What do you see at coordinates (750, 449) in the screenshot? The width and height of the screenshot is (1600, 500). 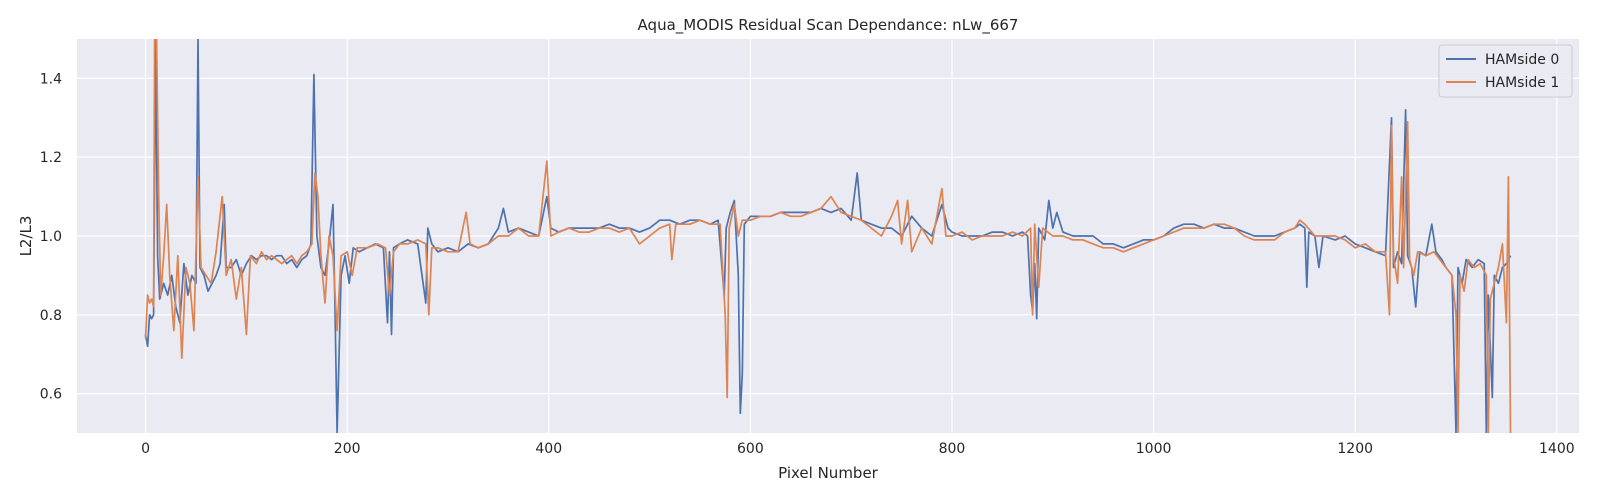 I see `x-tick-label: 600` at bounding box center [750, 449].